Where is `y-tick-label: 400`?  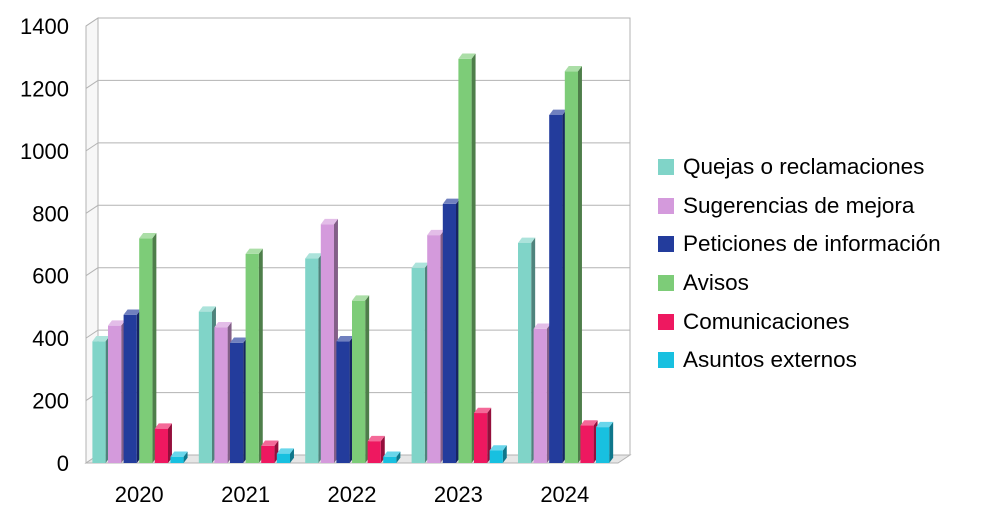
y-tick-label: 400 is located at coordinates (50, 338).